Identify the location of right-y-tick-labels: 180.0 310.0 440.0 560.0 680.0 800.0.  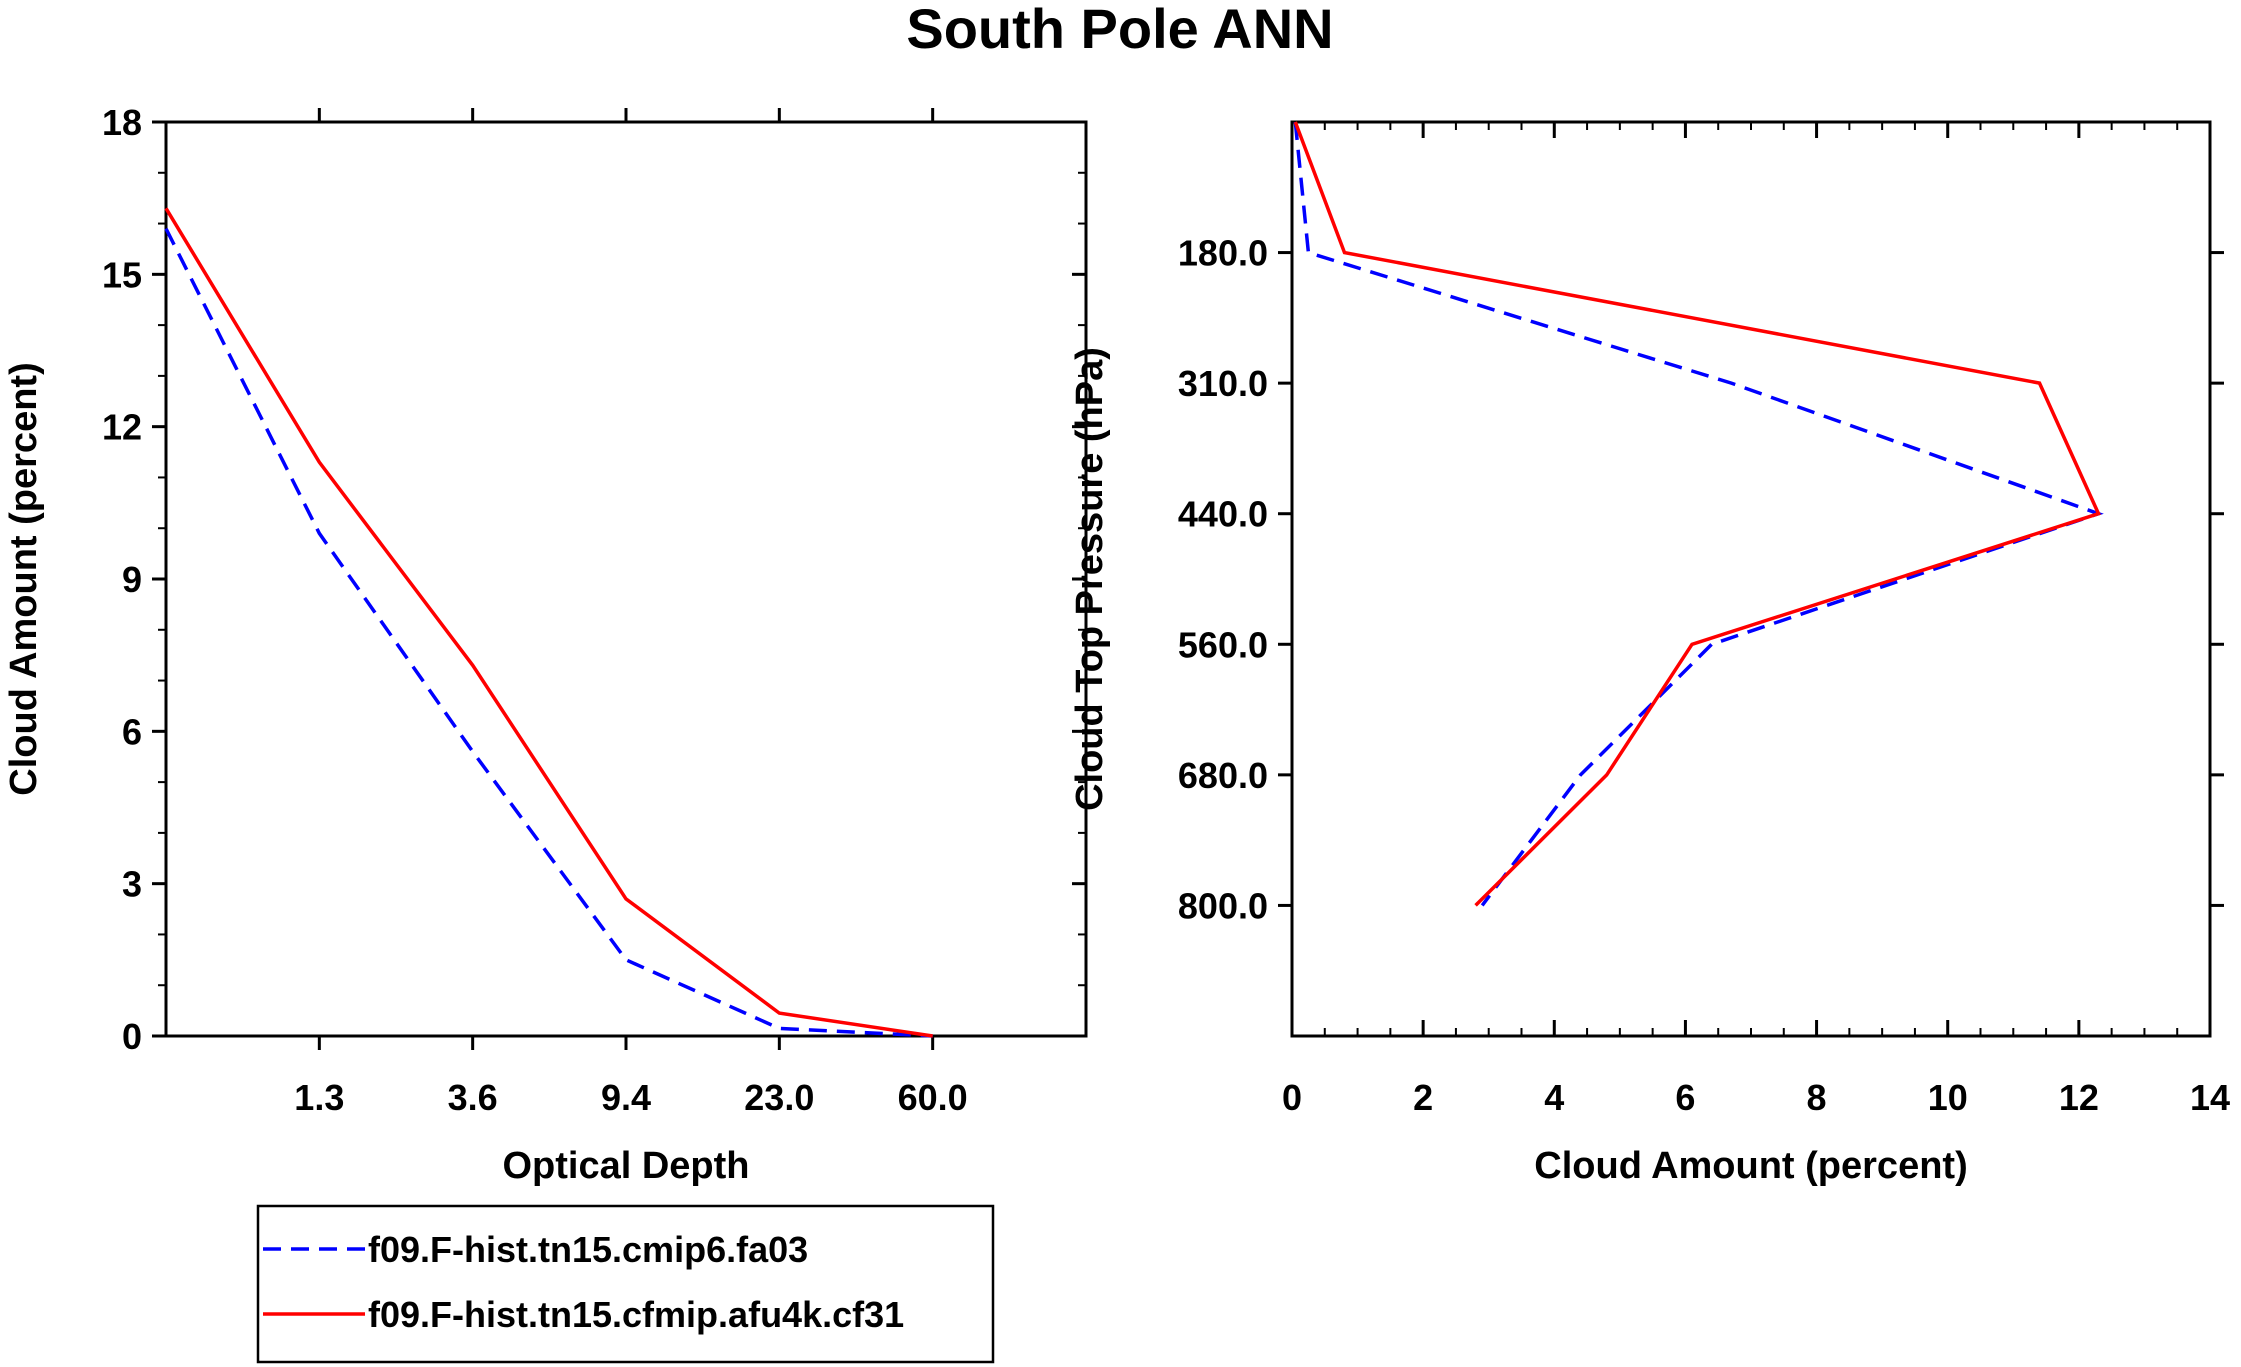
(1223, 580).